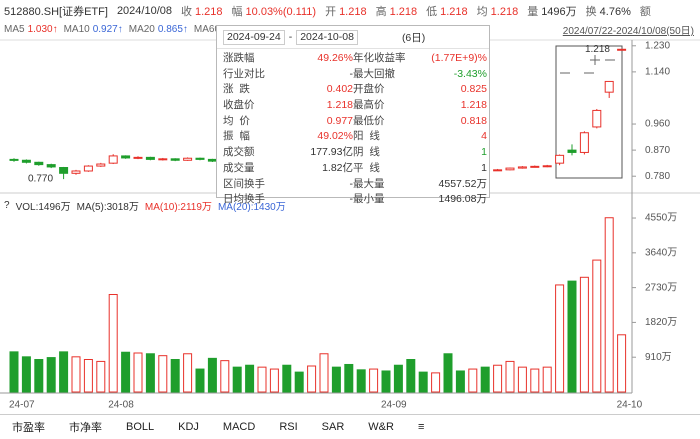 The height and width of the screenshot is (439, 700). Describe the element at coordinates (366, 167) in the screenshot. I see `stat-label: 平 线` at that location.